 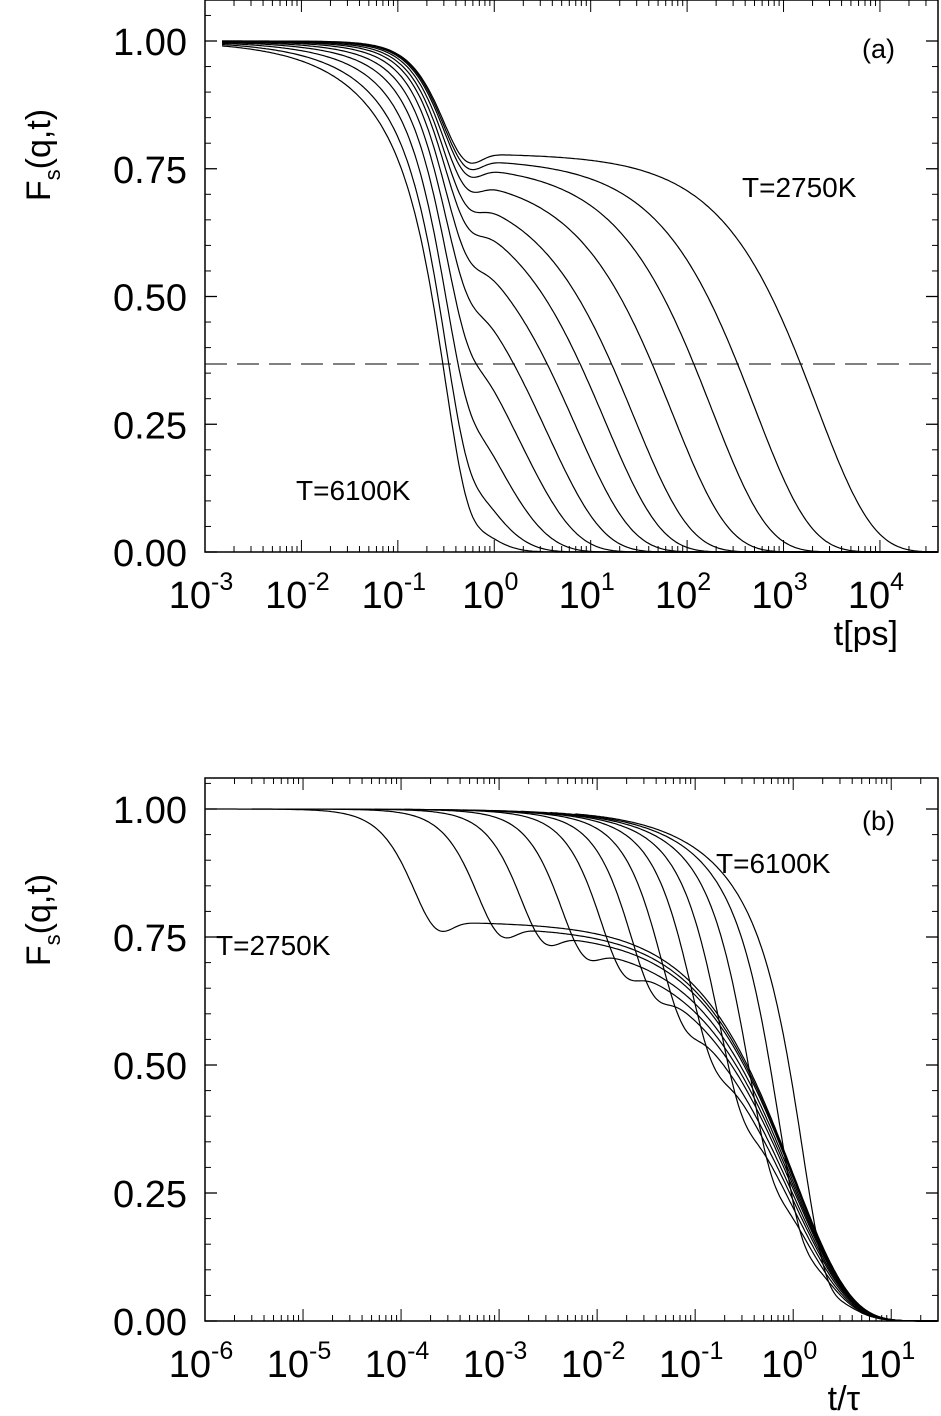 I want to click on annotation-low-t-a: T=6100K, so click(x=353, y=490).